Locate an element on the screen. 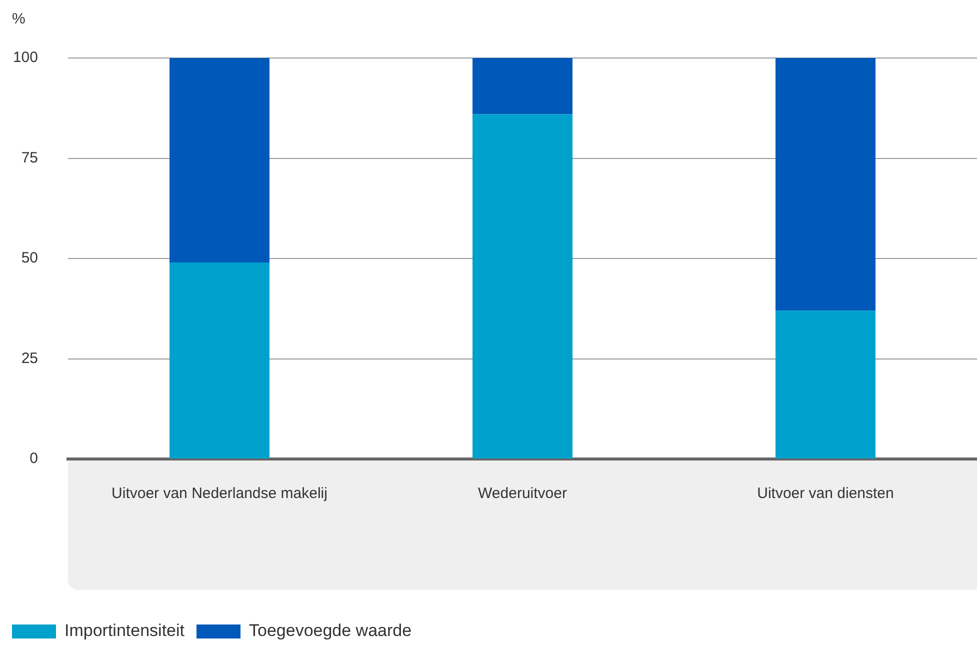 The image size is (977, 650). legend-label: Importintensiteit is located at coordinates (124, 630).